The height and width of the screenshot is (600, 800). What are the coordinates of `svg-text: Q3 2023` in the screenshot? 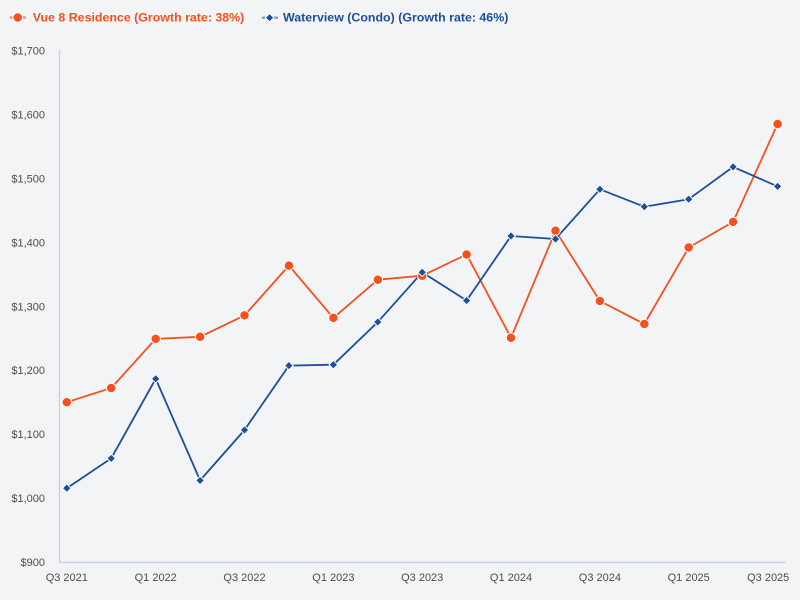 It's located at (422, 578).